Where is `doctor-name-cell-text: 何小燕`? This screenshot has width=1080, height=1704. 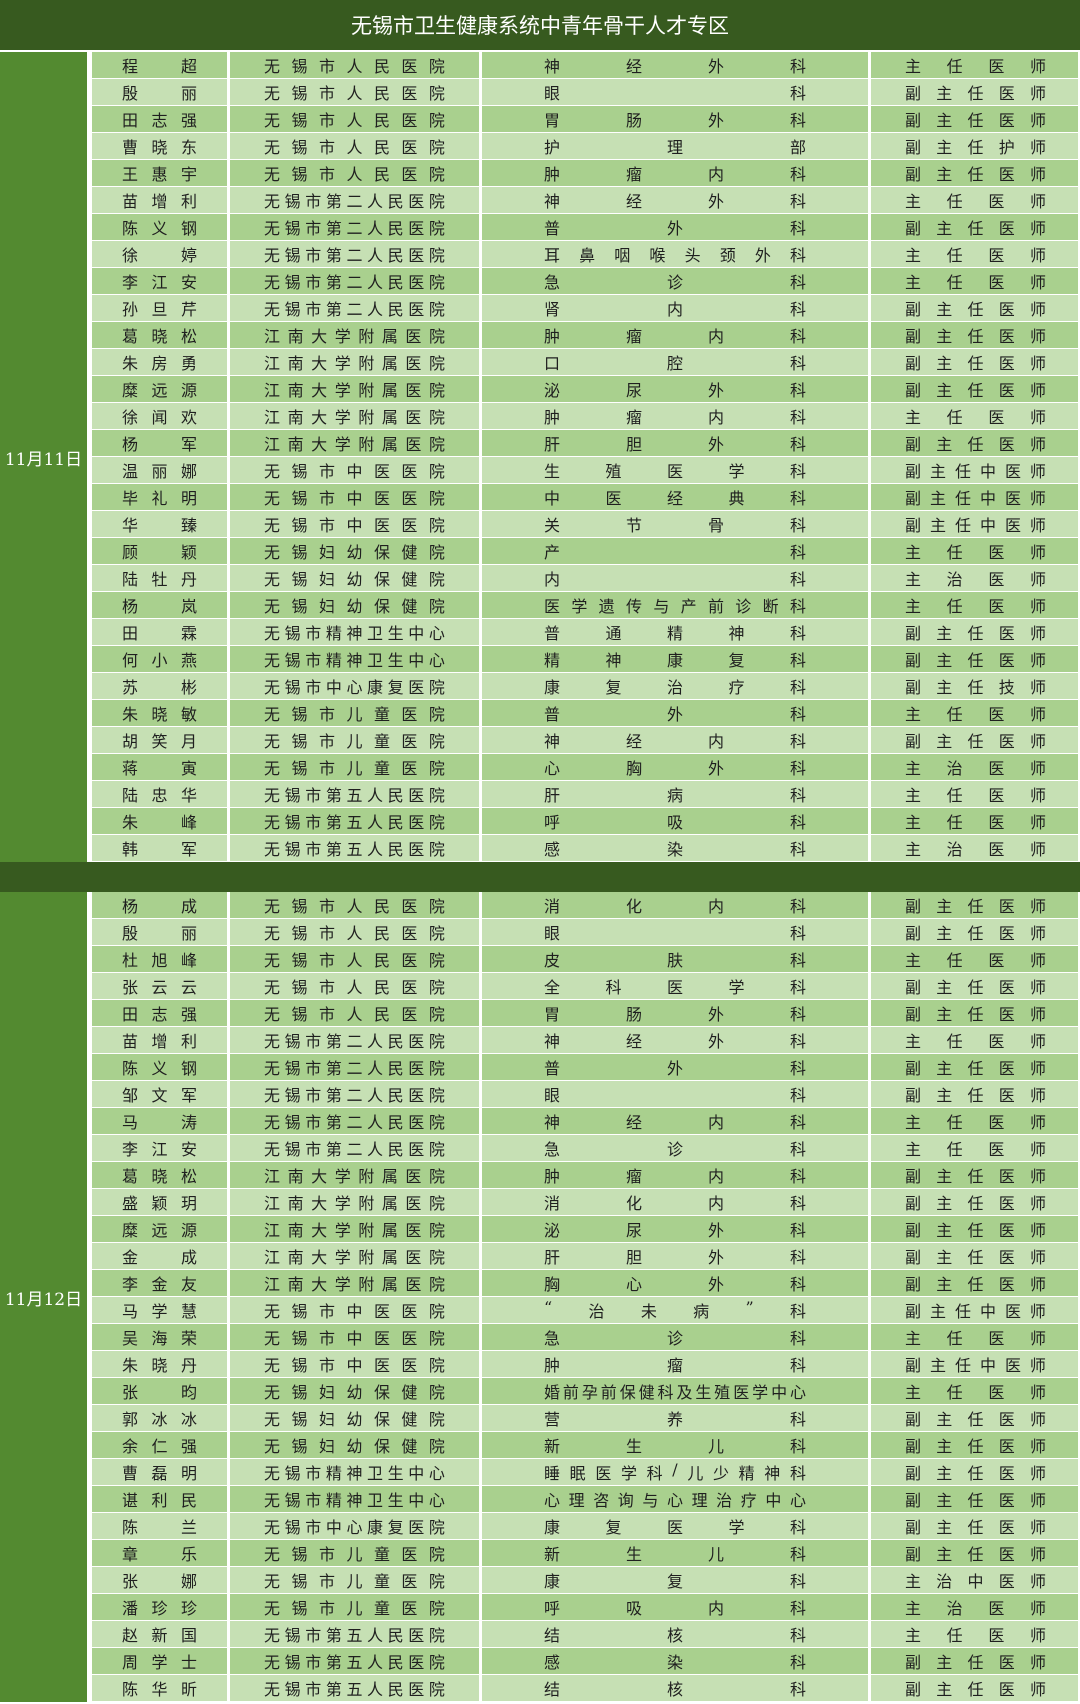 doctor-name-cell-text: 何小燕 is located at coordinates (159, 660).